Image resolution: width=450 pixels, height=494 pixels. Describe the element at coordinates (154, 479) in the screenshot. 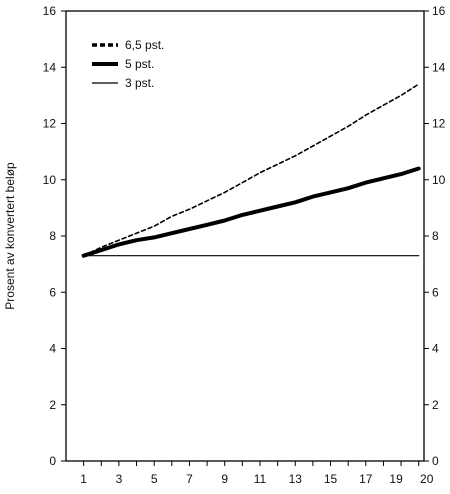

I see `x-tick-label: 5` at that location.